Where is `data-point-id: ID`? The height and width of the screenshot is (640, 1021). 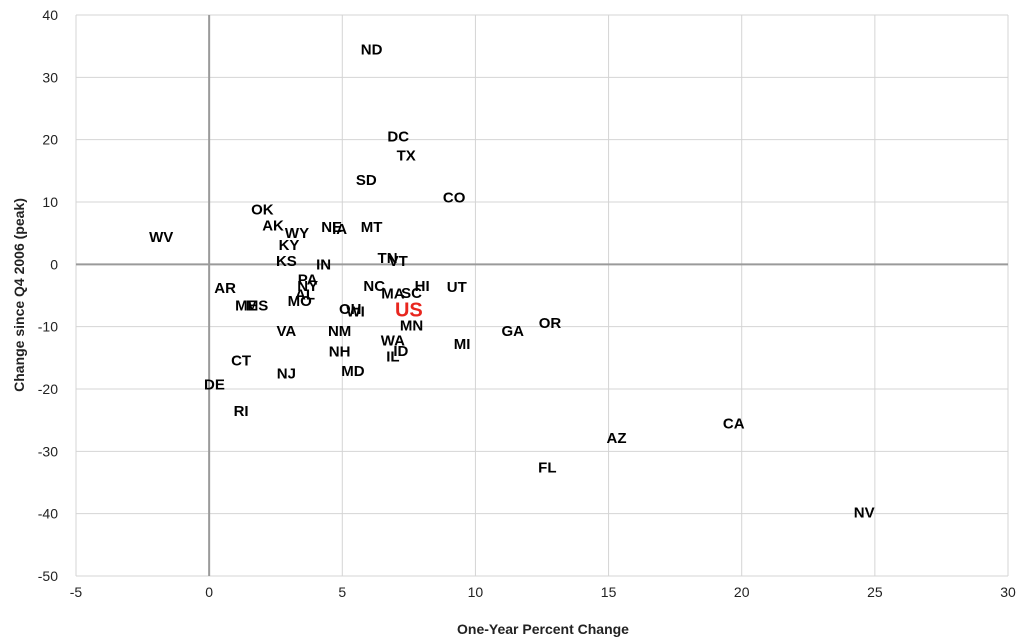
data-point-id: ID is located at coordinates (400, 351).